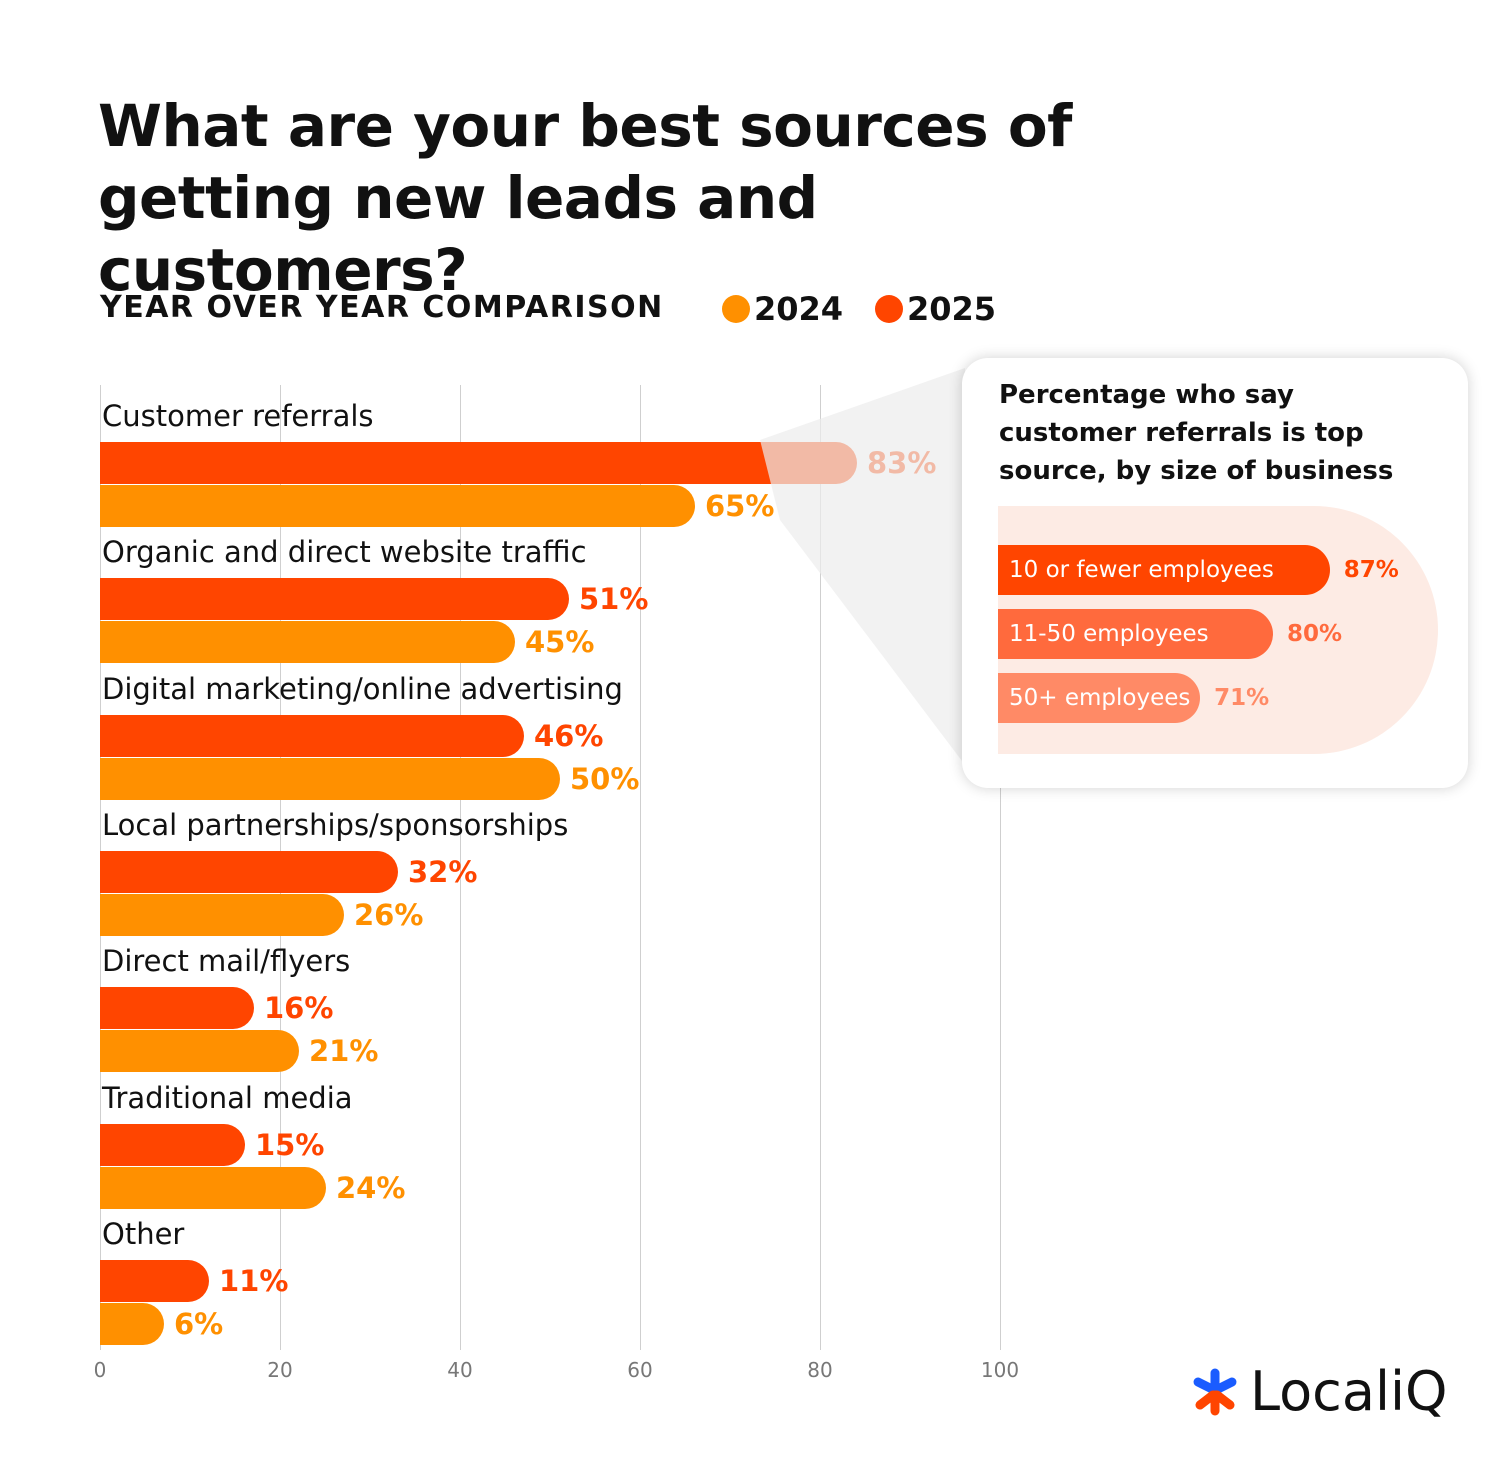  What do you see at coordinates (143, 1233) in the screenshot?
I see `category-label: Other` at bounding box center [143, 1233].